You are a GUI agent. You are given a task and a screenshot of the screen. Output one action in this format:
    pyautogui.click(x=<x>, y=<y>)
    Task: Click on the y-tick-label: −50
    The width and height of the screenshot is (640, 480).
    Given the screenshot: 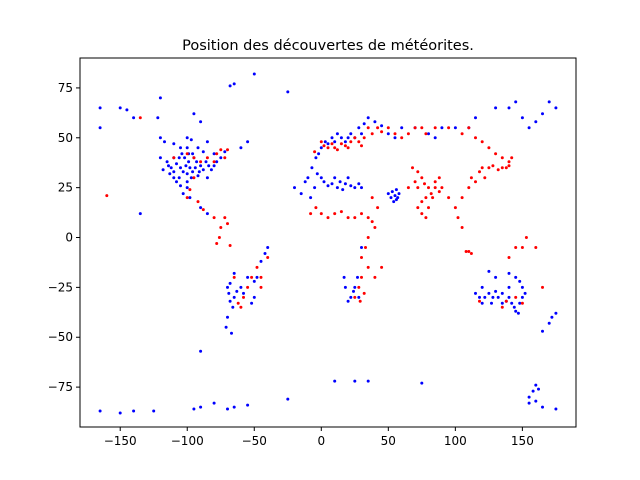 What is the action you would take?
    pyautogui.click(x=60, y=337)
    